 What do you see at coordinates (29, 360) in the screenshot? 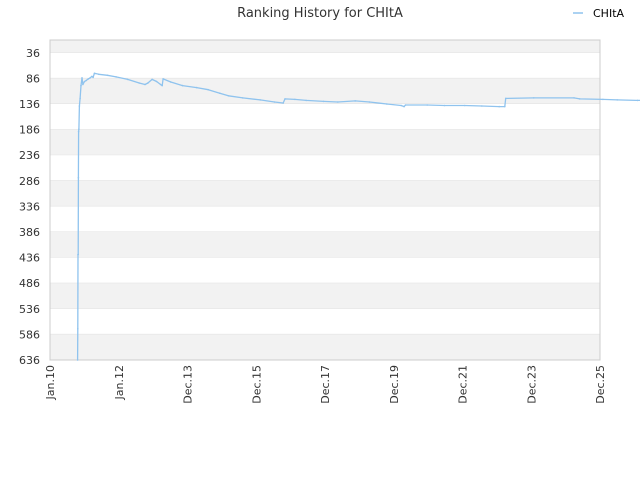
I see `y-tick-label: 636` at bounding box center [29, 360].